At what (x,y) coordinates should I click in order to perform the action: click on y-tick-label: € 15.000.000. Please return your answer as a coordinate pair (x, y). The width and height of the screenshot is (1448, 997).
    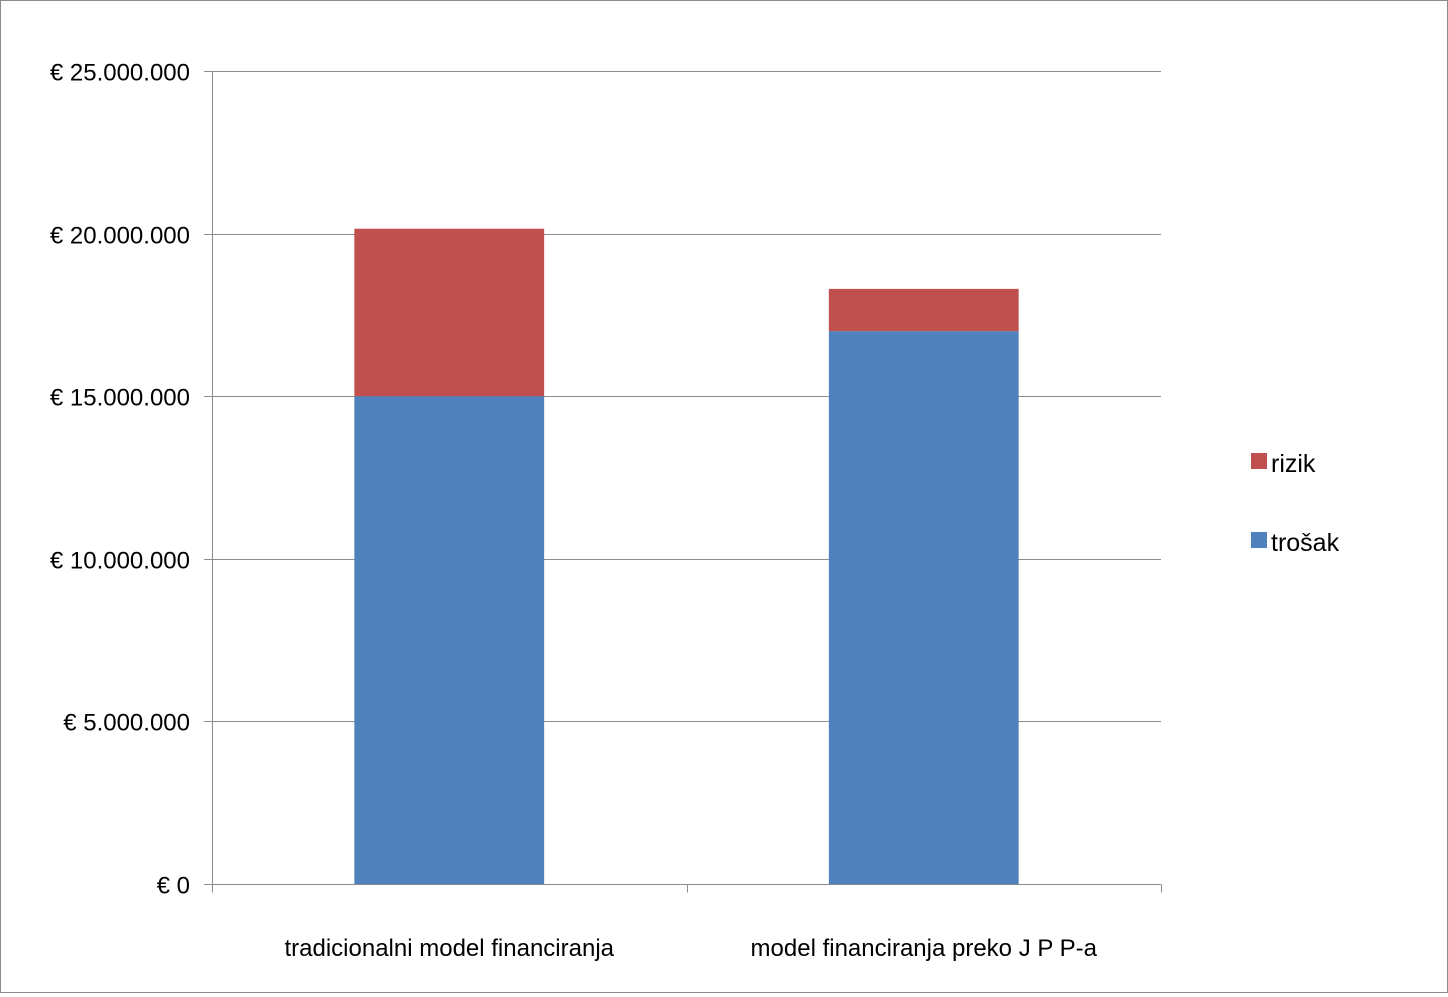
    Looking at the image, I should click on (120, 398).